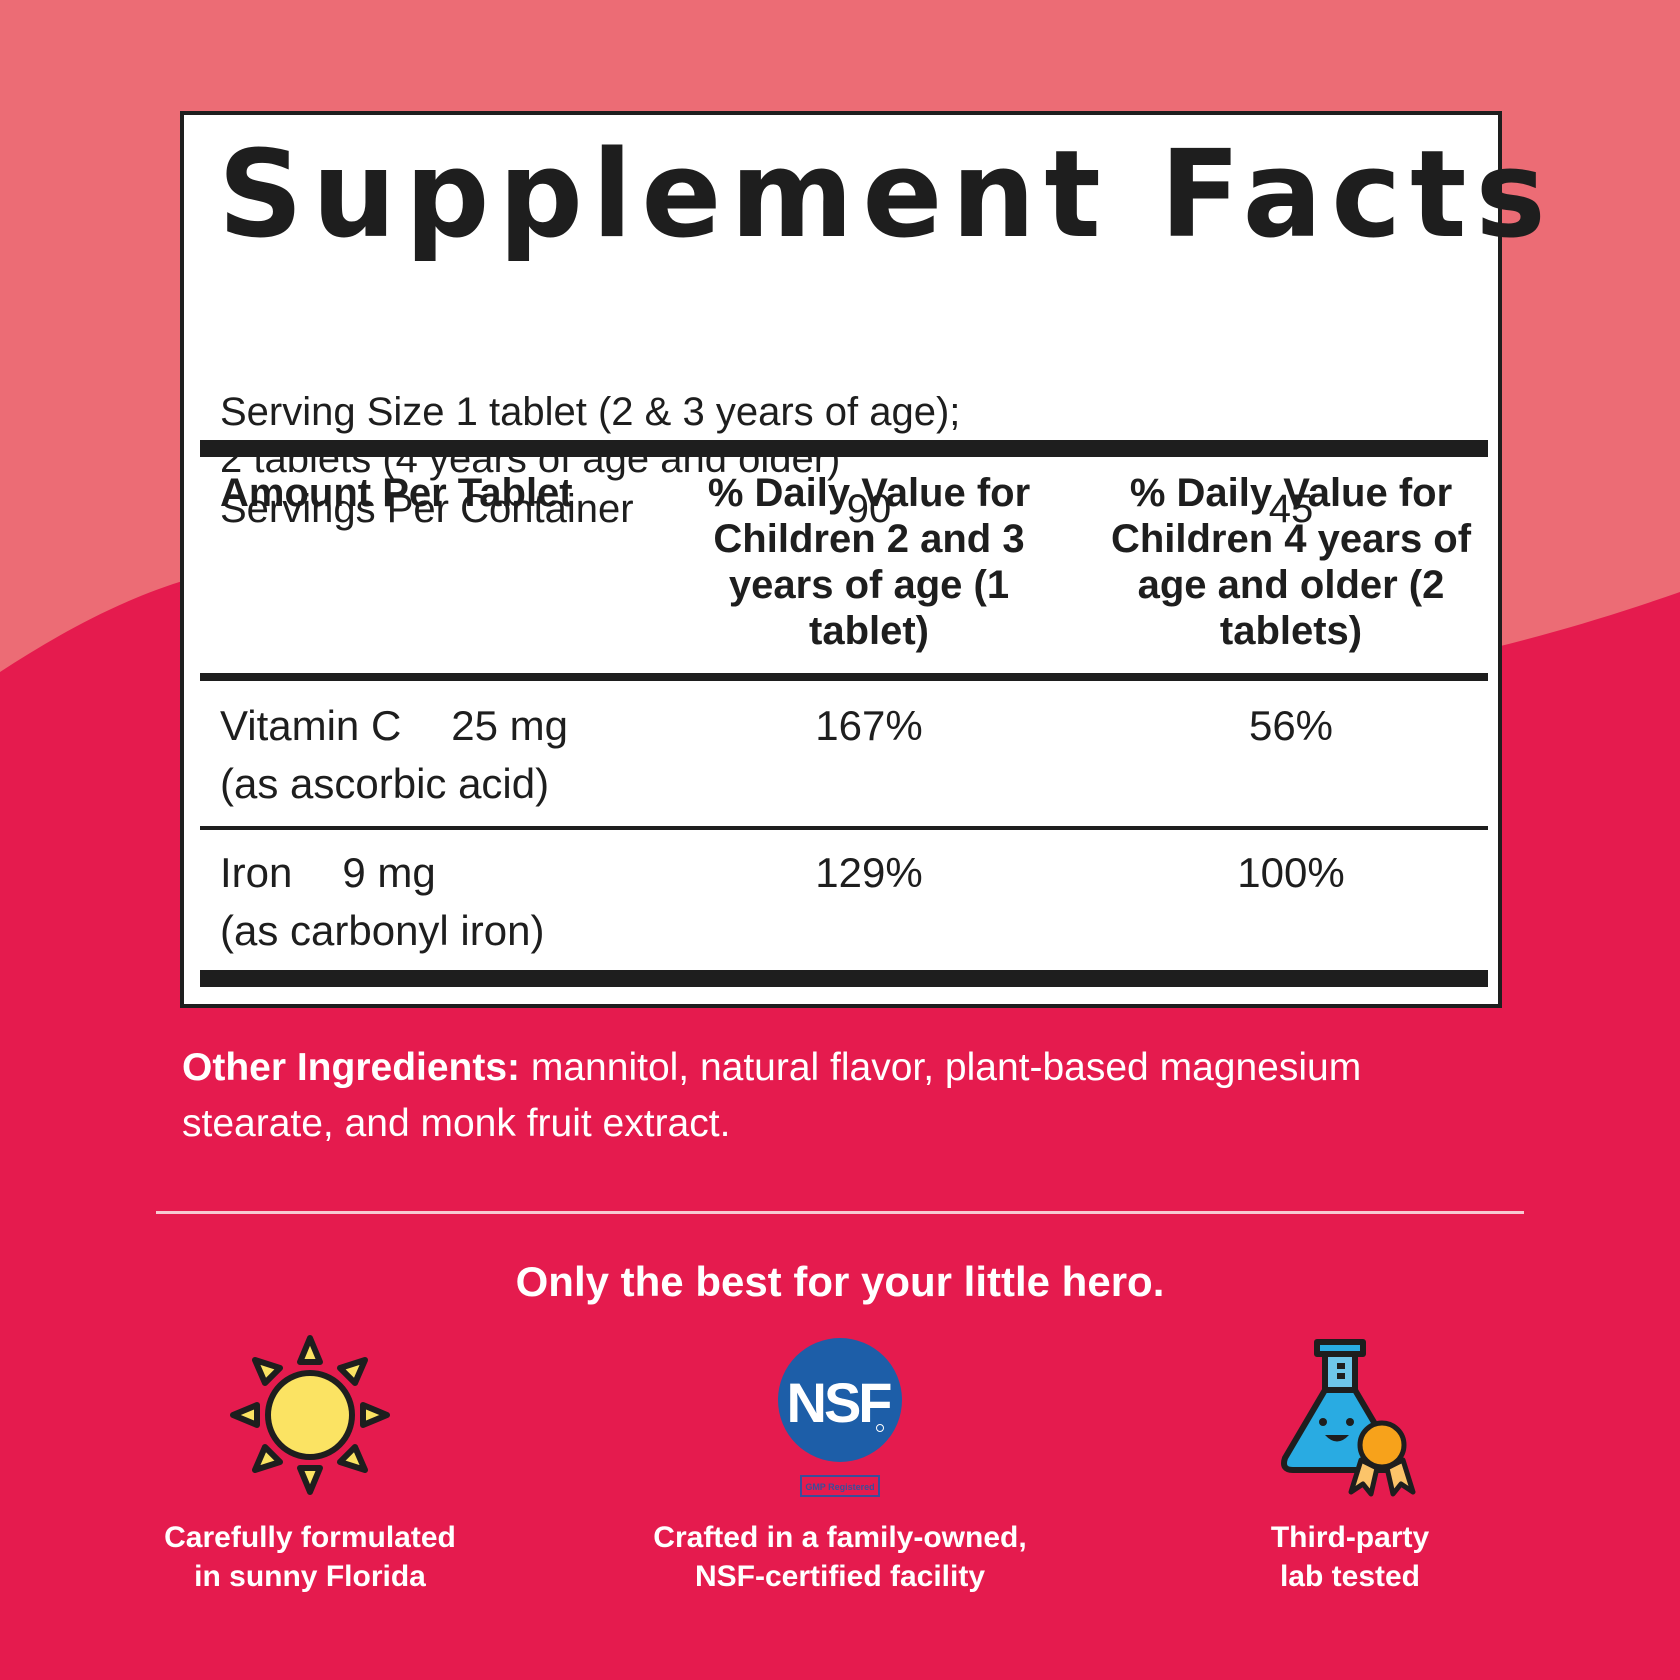 This screenshot has height=1680, width=1680. I want to click on feature-florida: Carefully formulated in sunny Florida, so click(310, 1463).